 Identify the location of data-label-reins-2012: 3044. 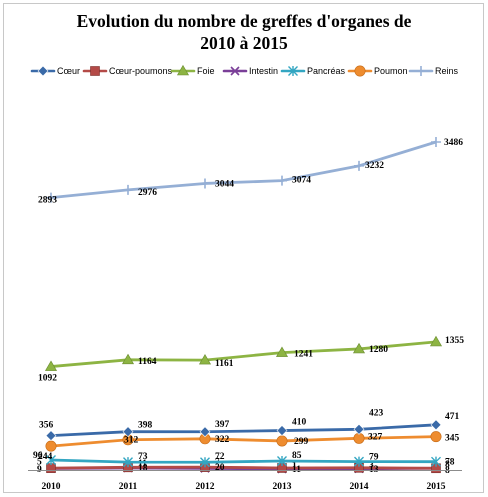
(224, 184).